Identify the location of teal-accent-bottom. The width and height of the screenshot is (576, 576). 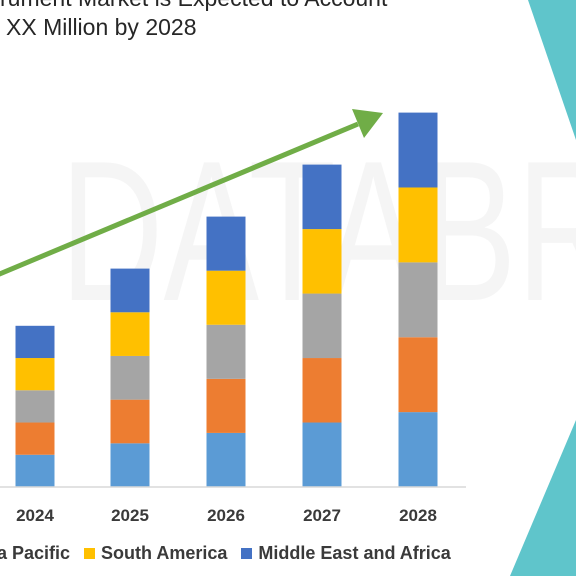
(543, 498).